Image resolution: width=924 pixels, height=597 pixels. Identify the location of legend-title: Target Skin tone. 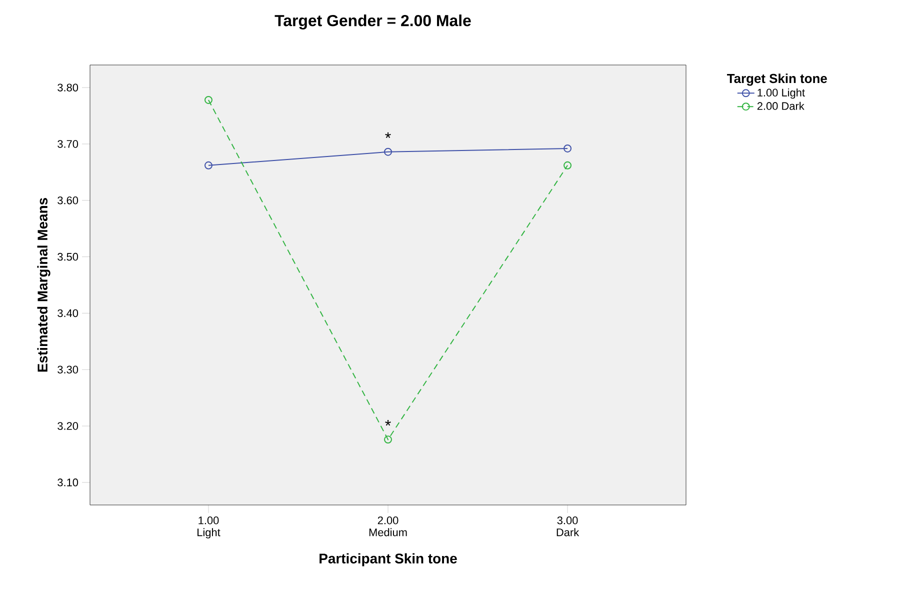
(777, 80).